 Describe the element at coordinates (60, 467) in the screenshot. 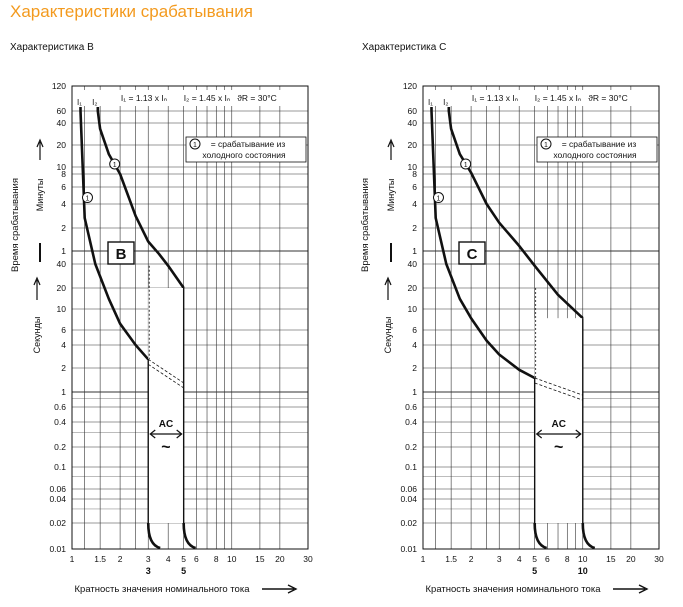

I see `y-tick-label: 0.1` at that location.